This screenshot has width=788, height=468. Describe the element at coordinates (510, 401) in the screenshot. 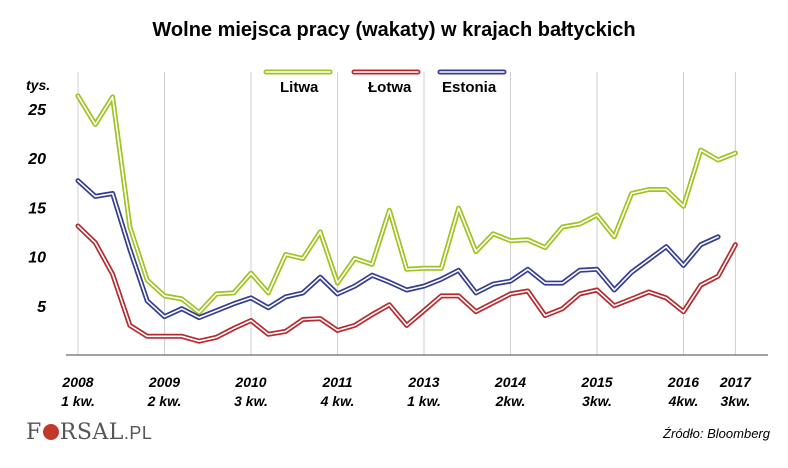

I see `x-tick-quarter: 2kw.` at that location.